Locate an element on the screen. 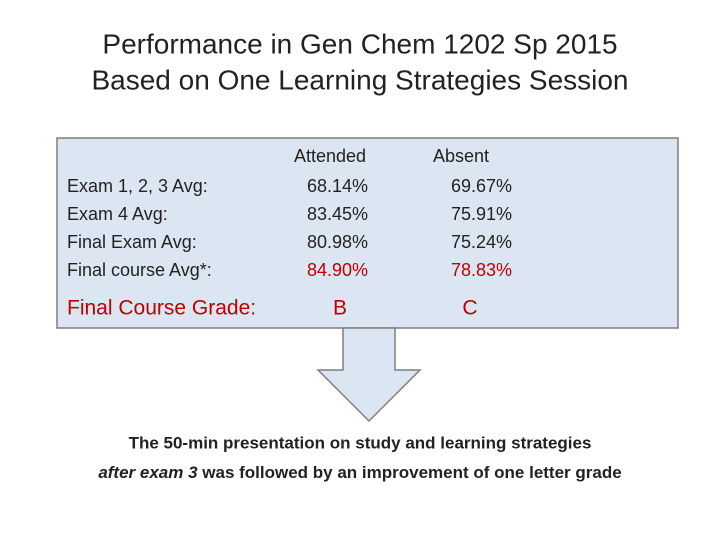 This screenshot has width=720, height=540. absent-value: 69.67% is located at coordinates (481, 186).